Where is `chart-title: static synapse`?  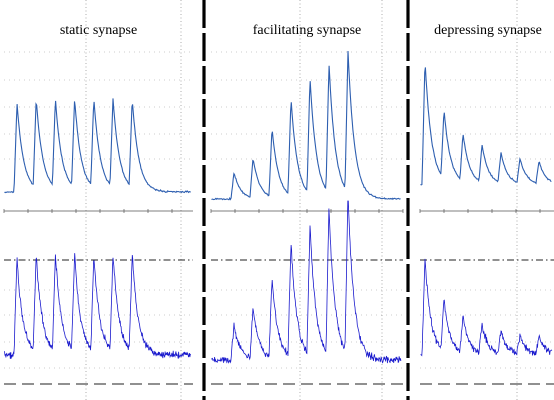
chart-title: static synapse is located at coordinates (98, 30).